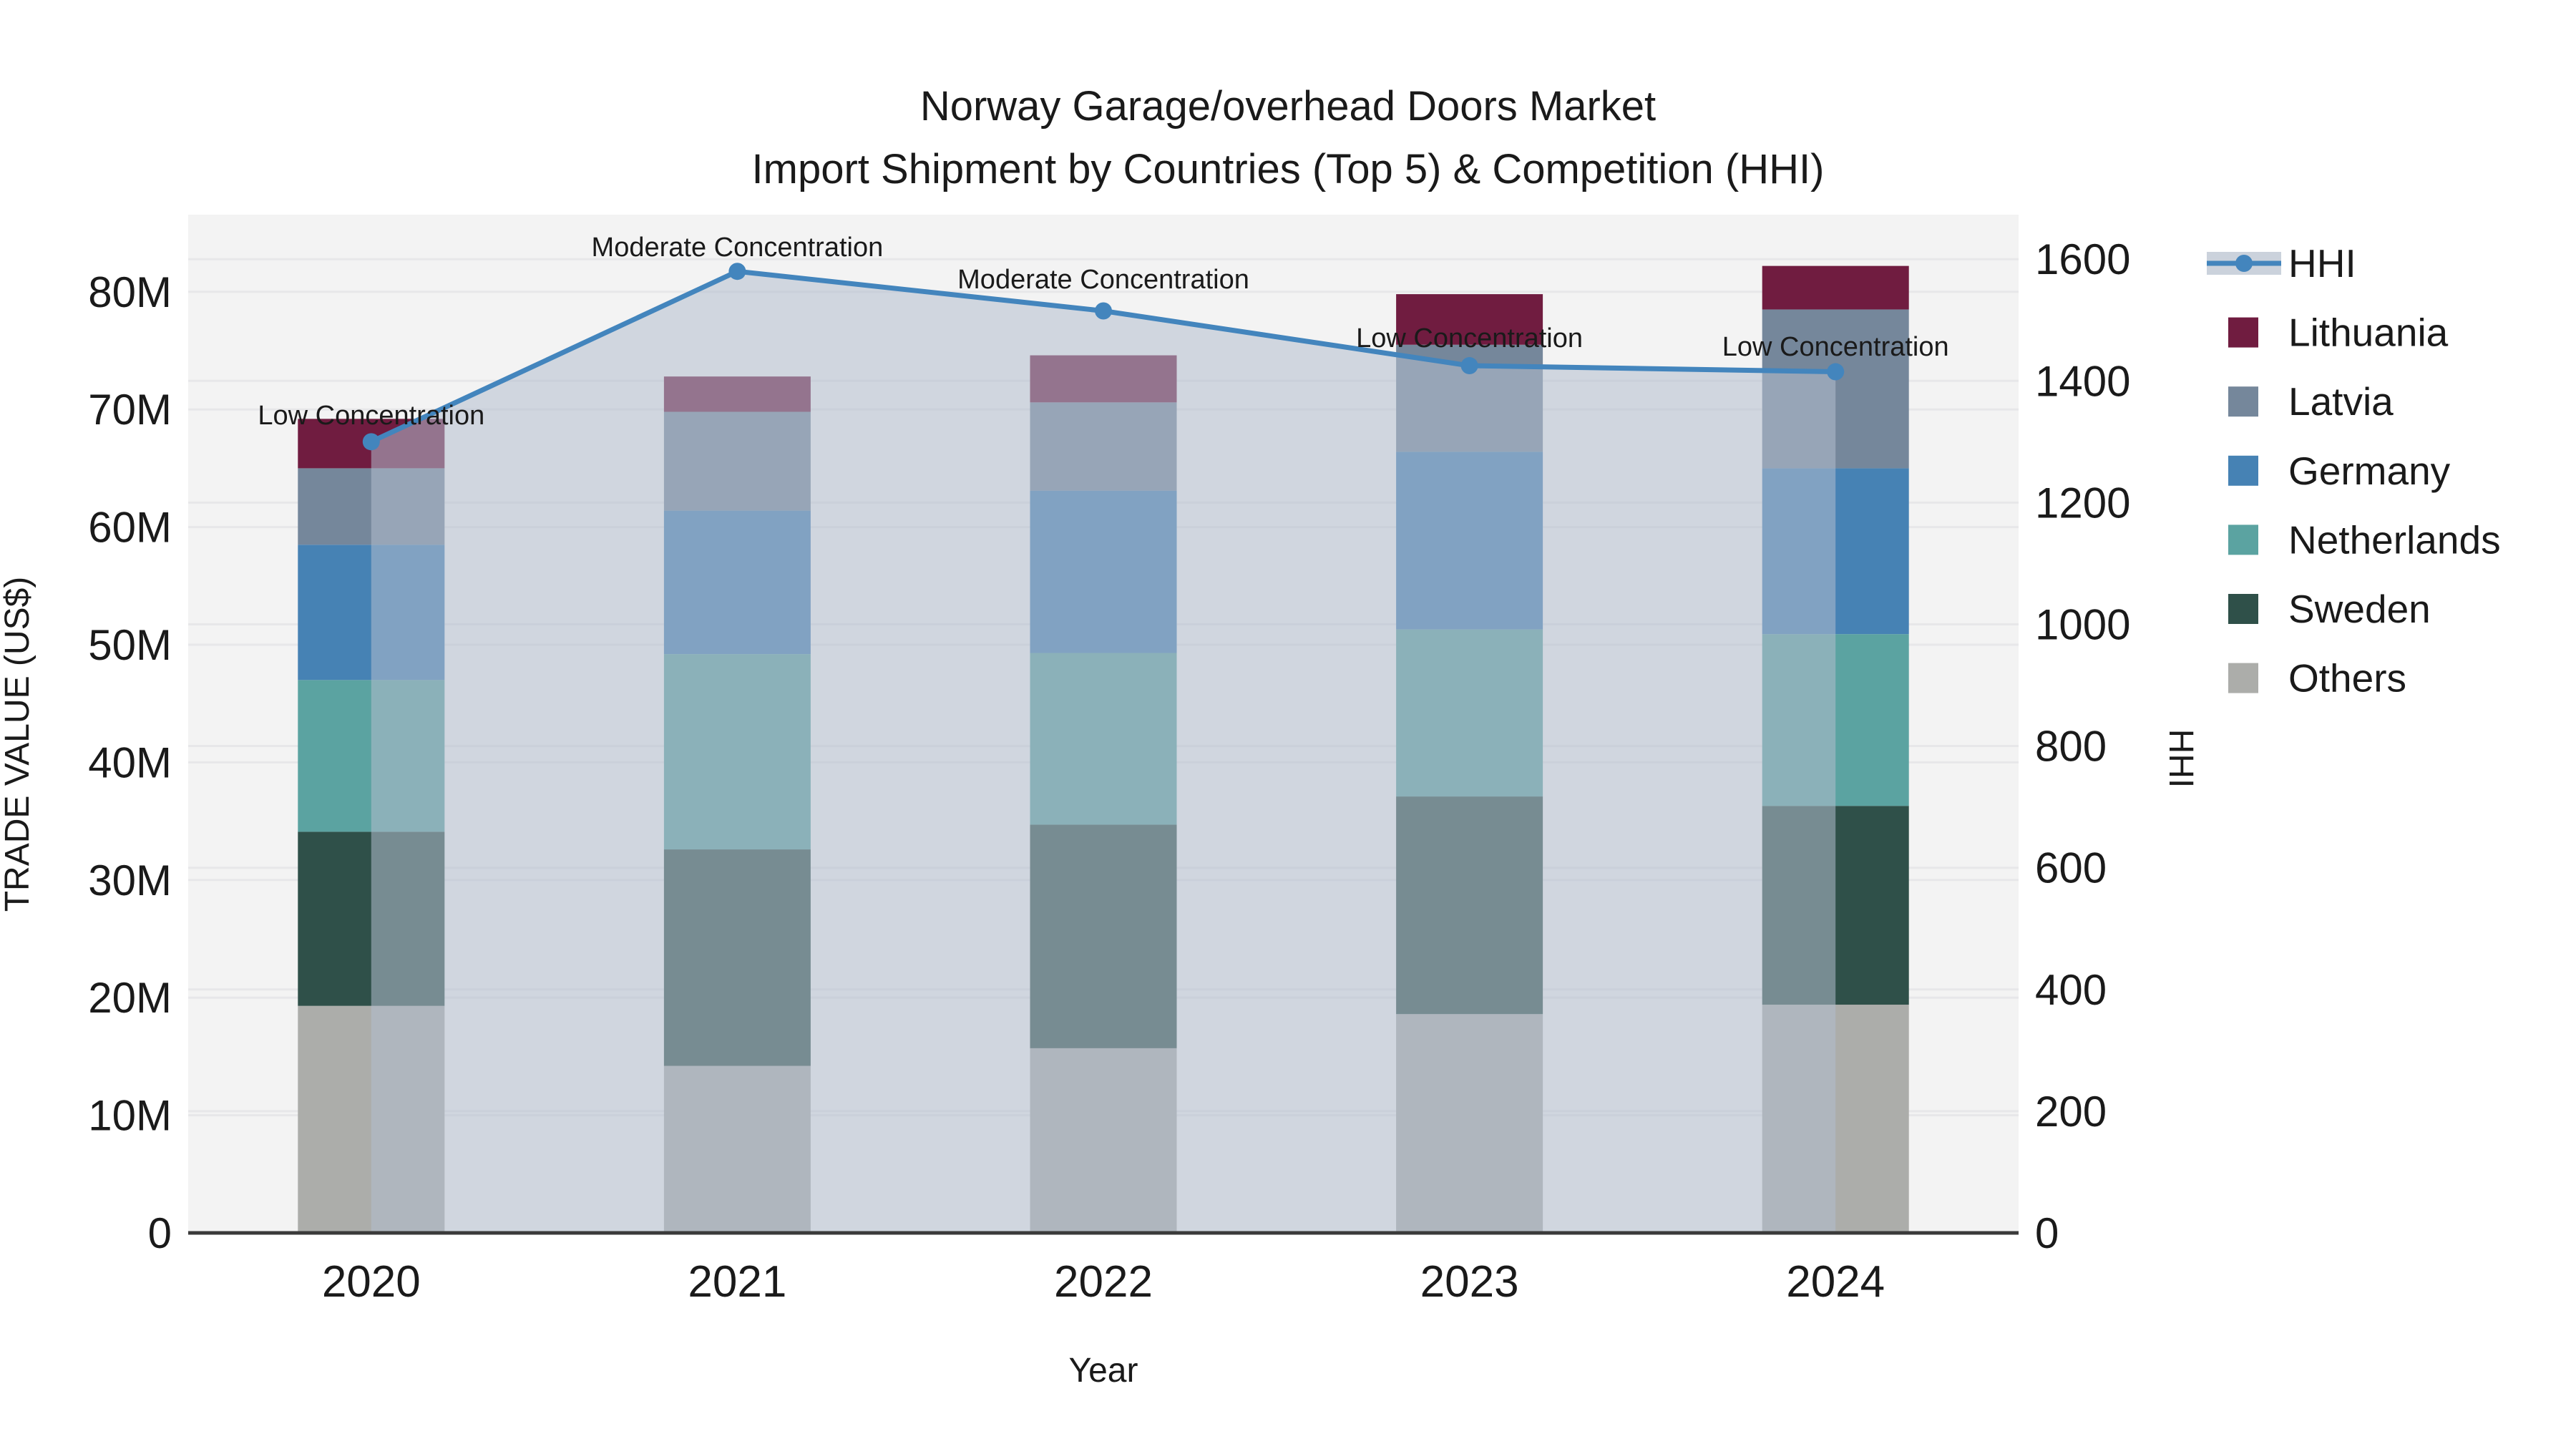 The width and height of the screenshot is (2576, 1449). Describe the element at coordinates (1469, 366) in the screenshot. I see `hhi-marker-2023` at that location.